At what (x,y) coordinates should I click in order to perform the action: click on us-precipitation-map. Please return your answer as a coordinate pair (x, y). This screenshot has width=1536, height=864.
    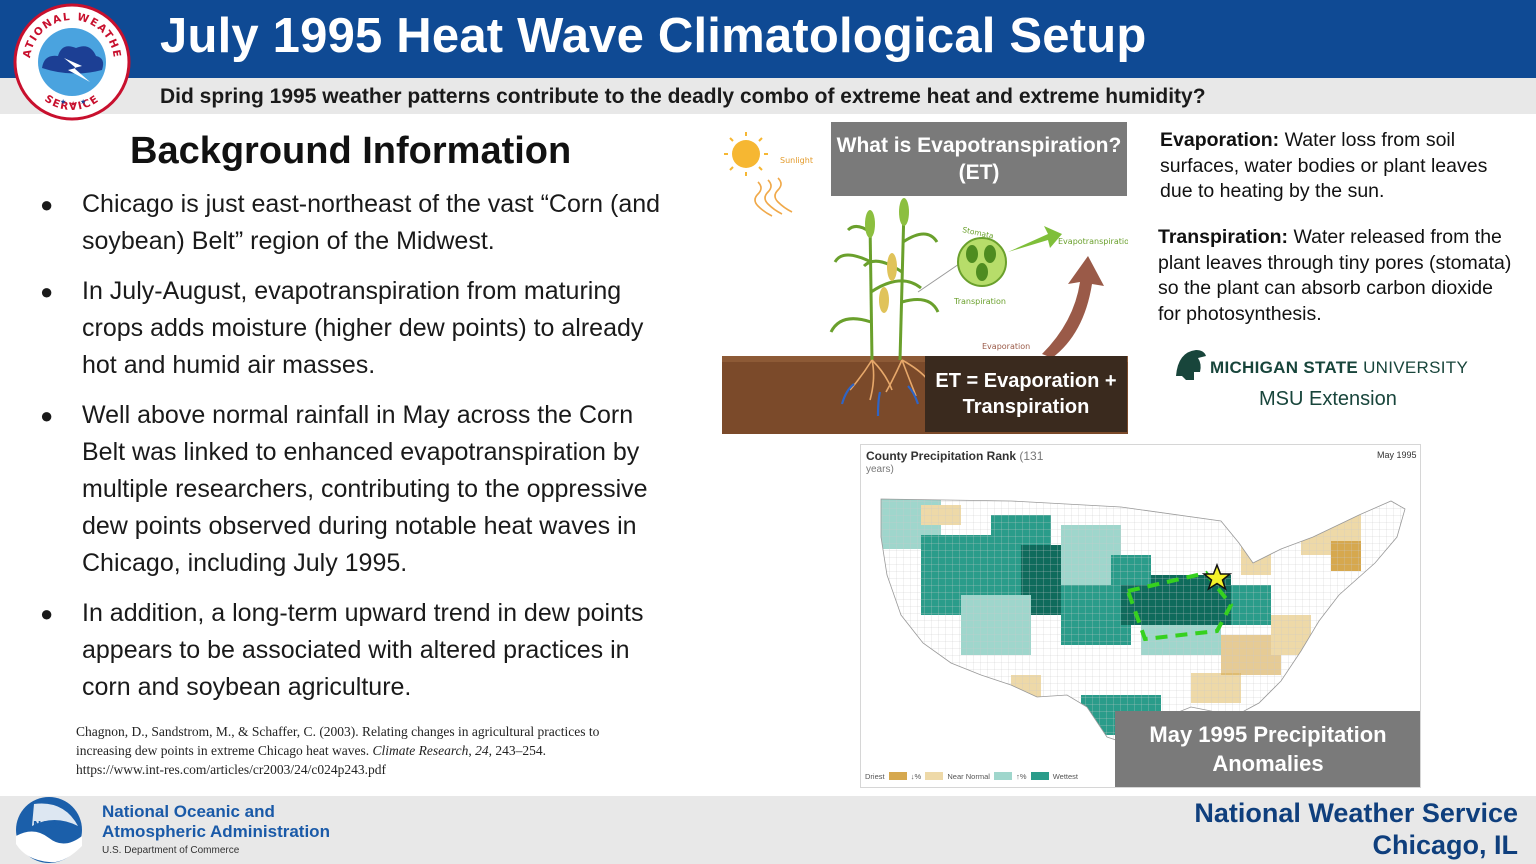
    Looking at the image, I should click on (1143, 622).